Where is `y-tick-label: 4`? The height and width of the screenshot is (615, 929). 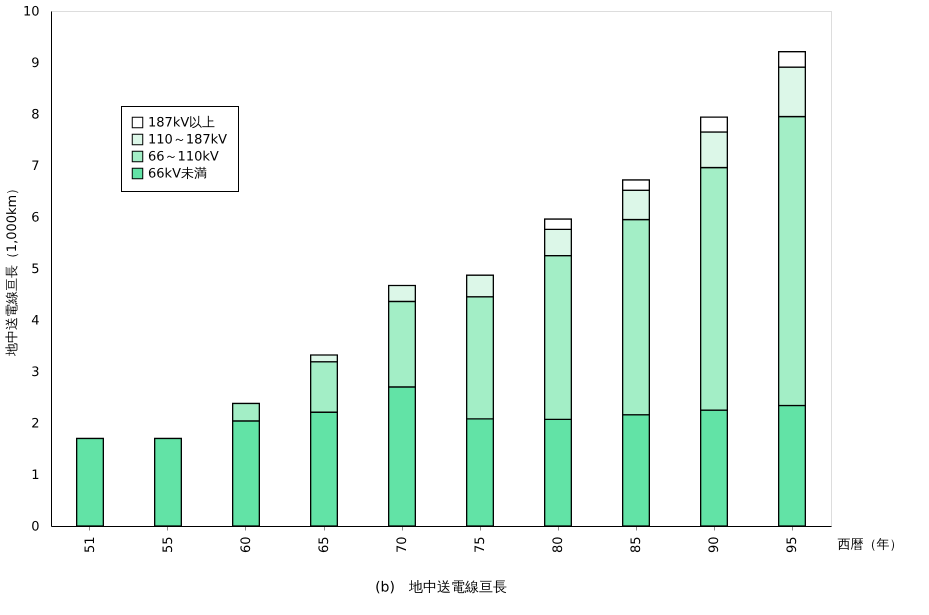 y-tick-label: 4 is located at coordinates (35, 321).